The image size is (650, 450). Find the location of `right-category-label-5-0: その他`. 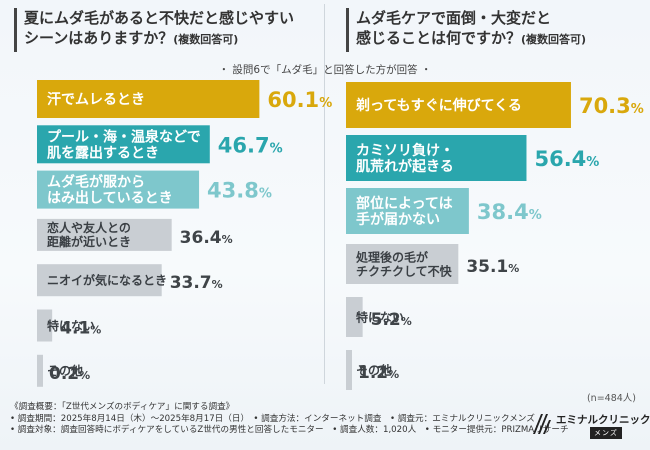

right-category-label-5-0: その他 is located at coordinates (374, 369).